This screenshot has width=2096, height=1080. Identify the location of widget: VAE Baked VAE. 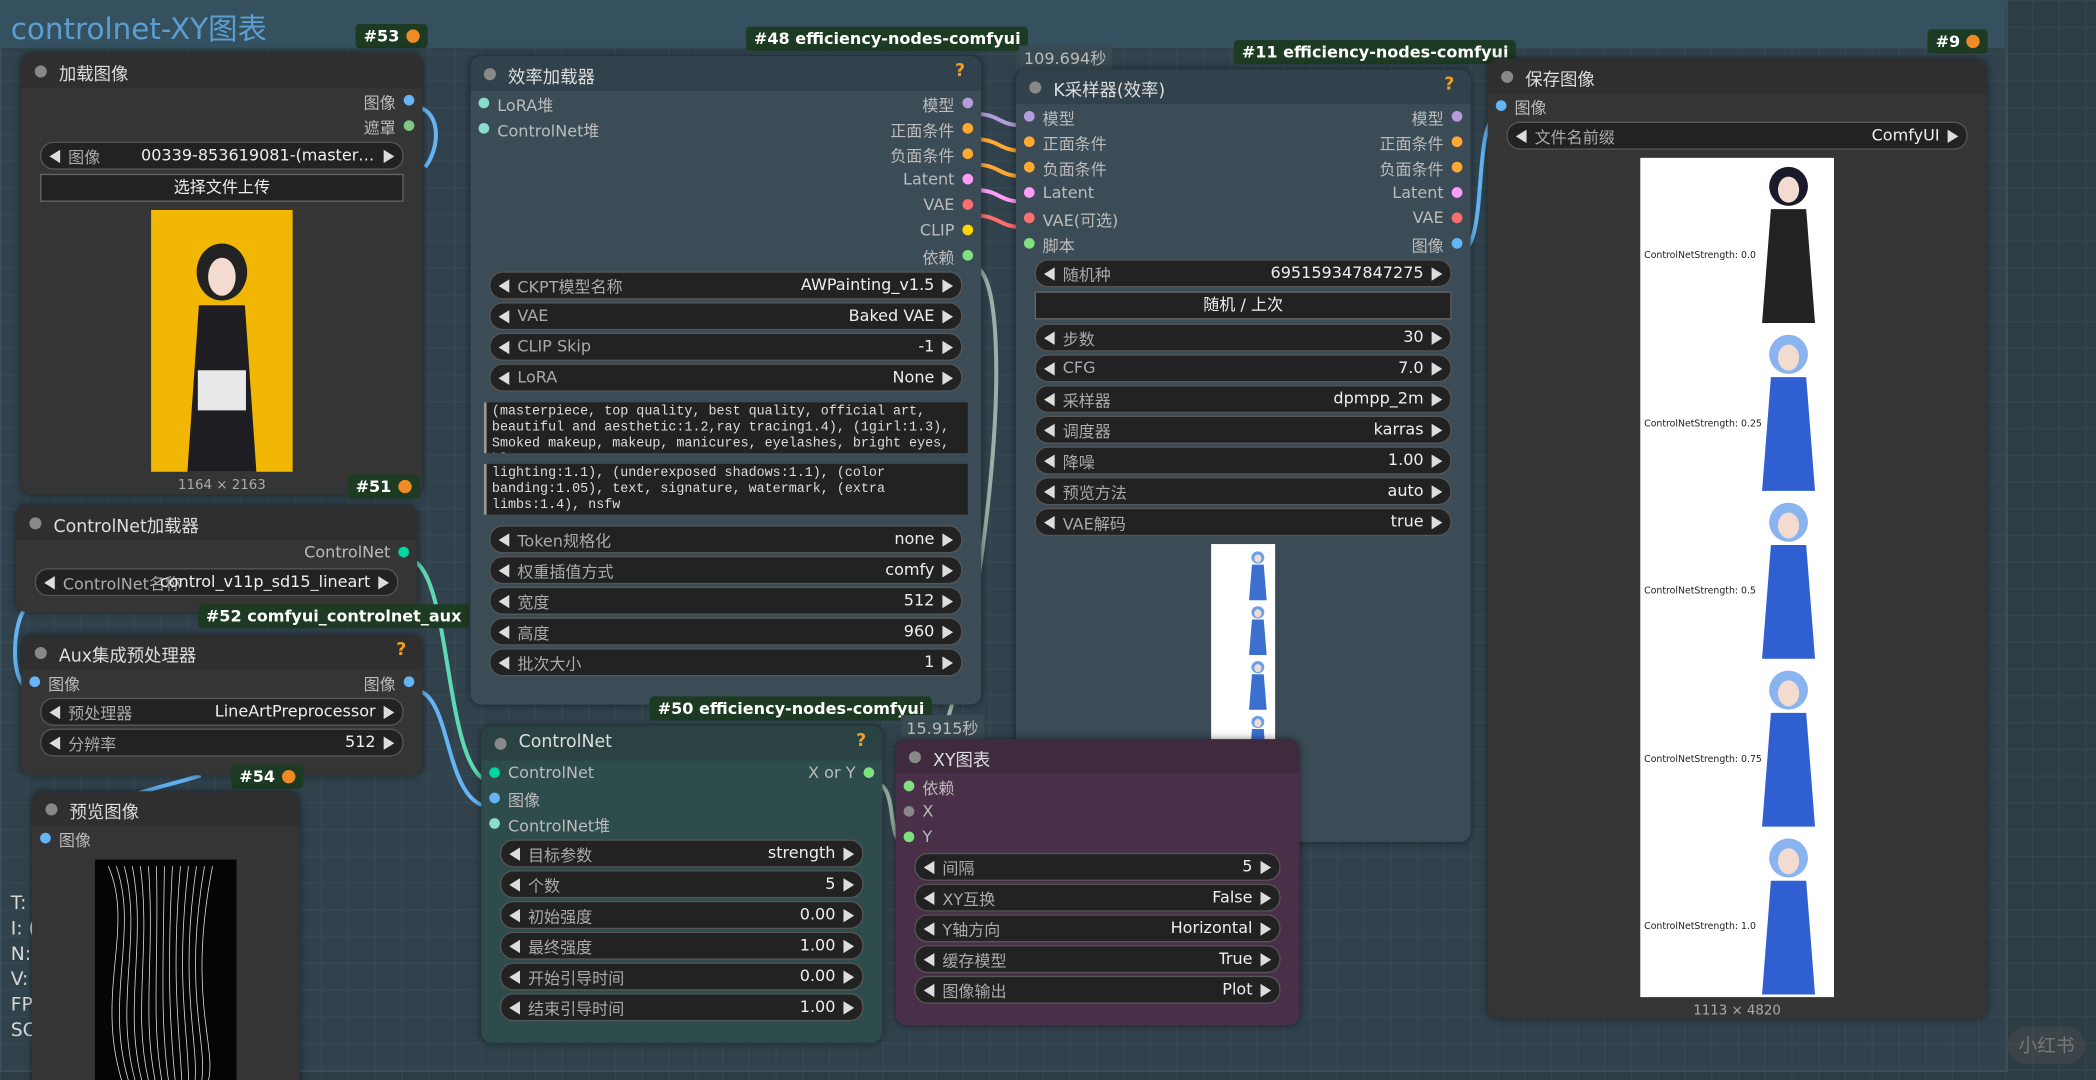
(726, 316).